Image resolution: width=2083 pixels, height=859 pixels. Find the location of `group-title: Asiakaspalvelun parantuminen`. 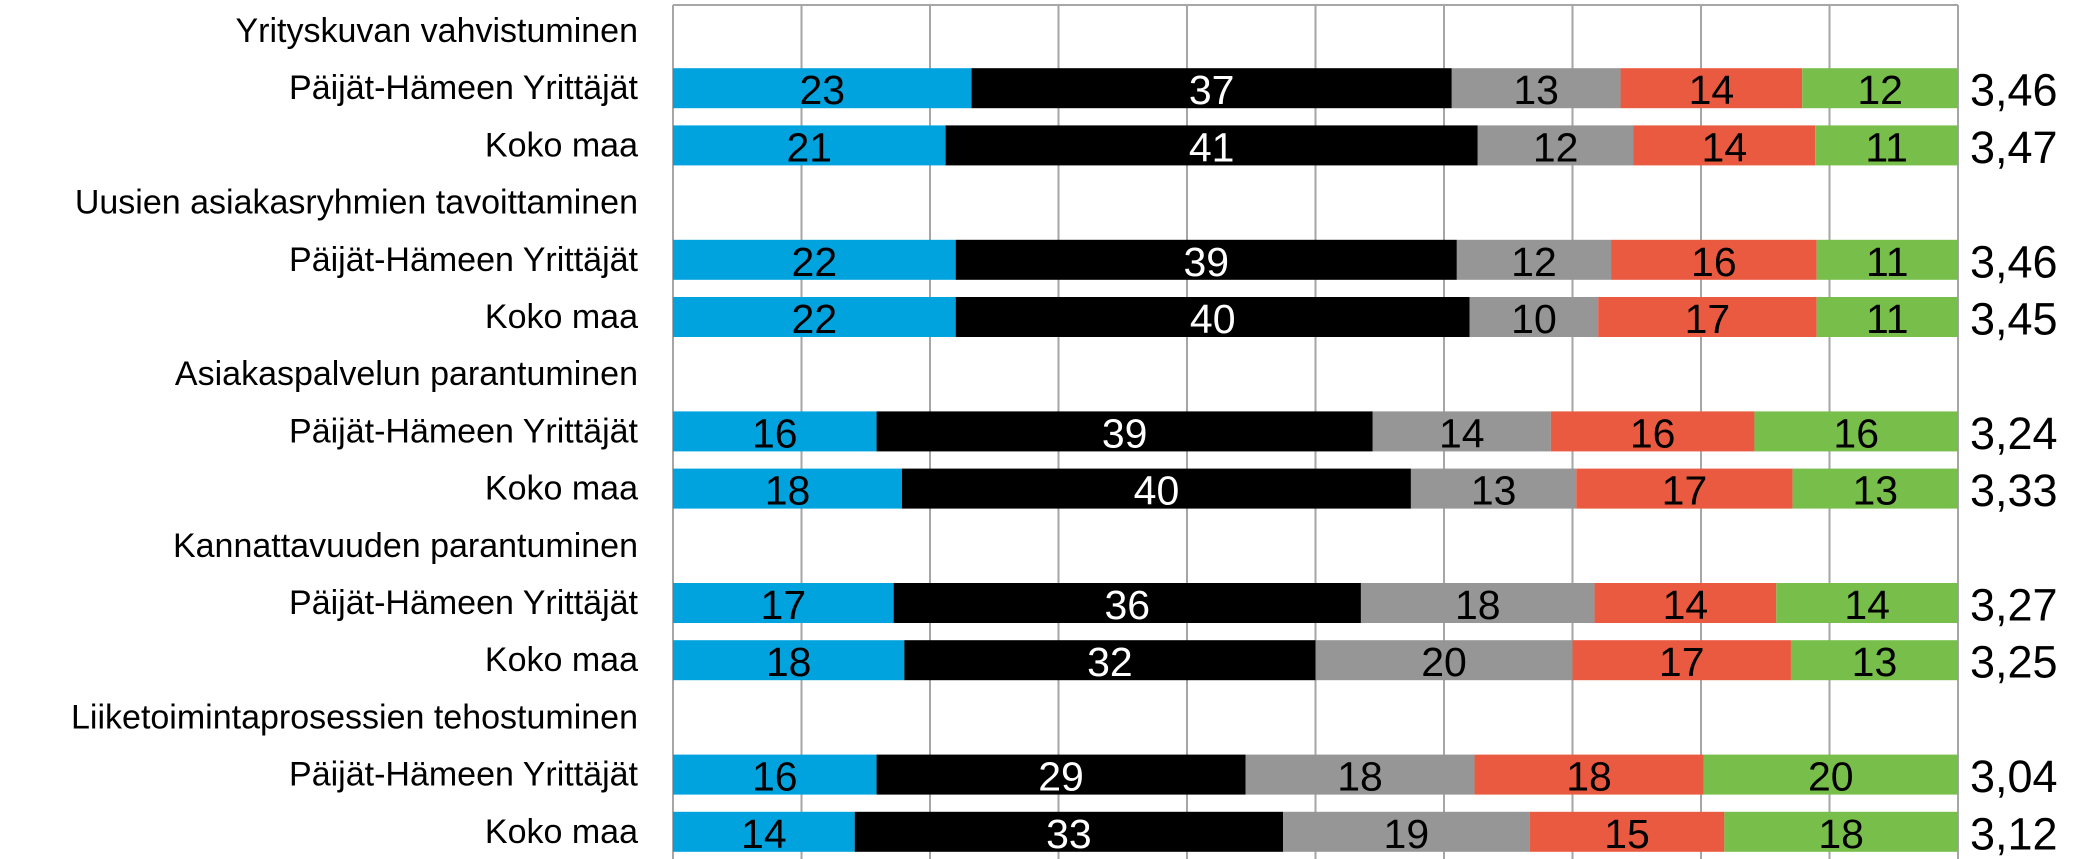

group-title: Asiakaspalvelun parantuminen is located at coordinates (406, 374).